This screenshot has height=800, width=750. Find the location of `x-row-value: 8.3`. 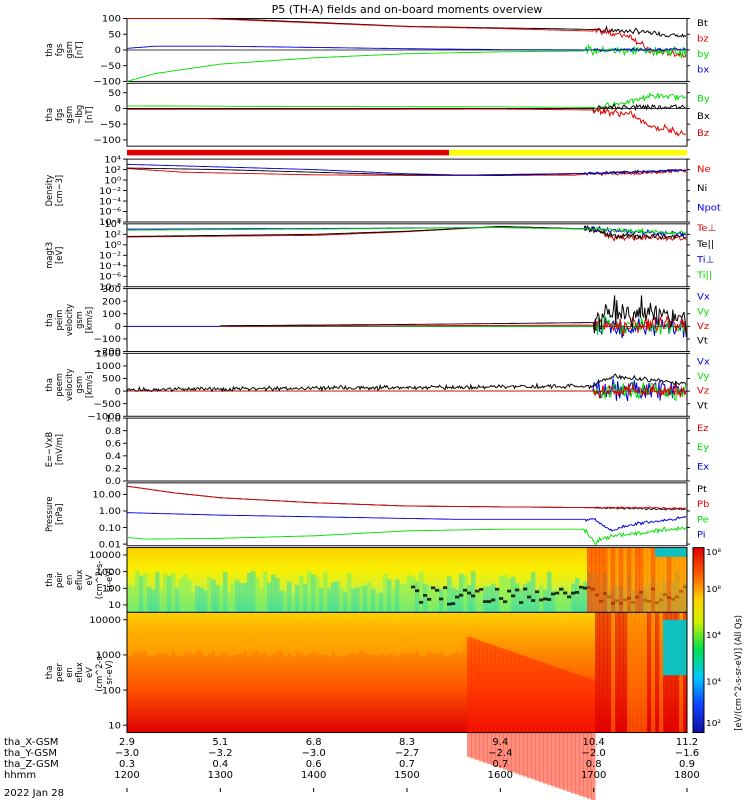

x-row-value: 8.3 is located at coordinates (407, 742).